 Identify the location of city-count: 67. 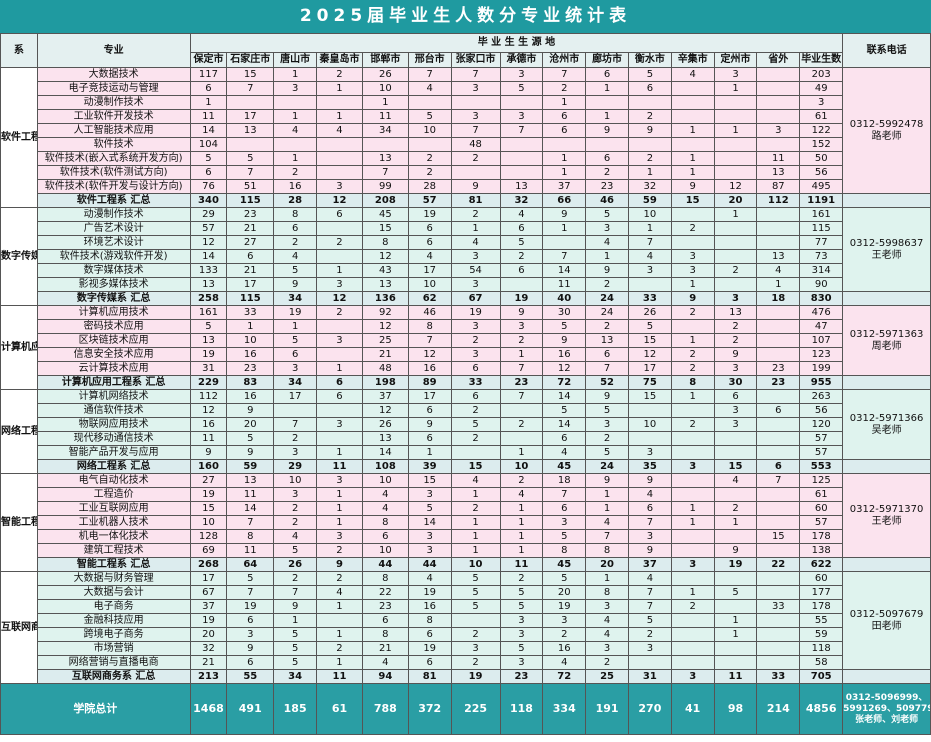
(208, 592).